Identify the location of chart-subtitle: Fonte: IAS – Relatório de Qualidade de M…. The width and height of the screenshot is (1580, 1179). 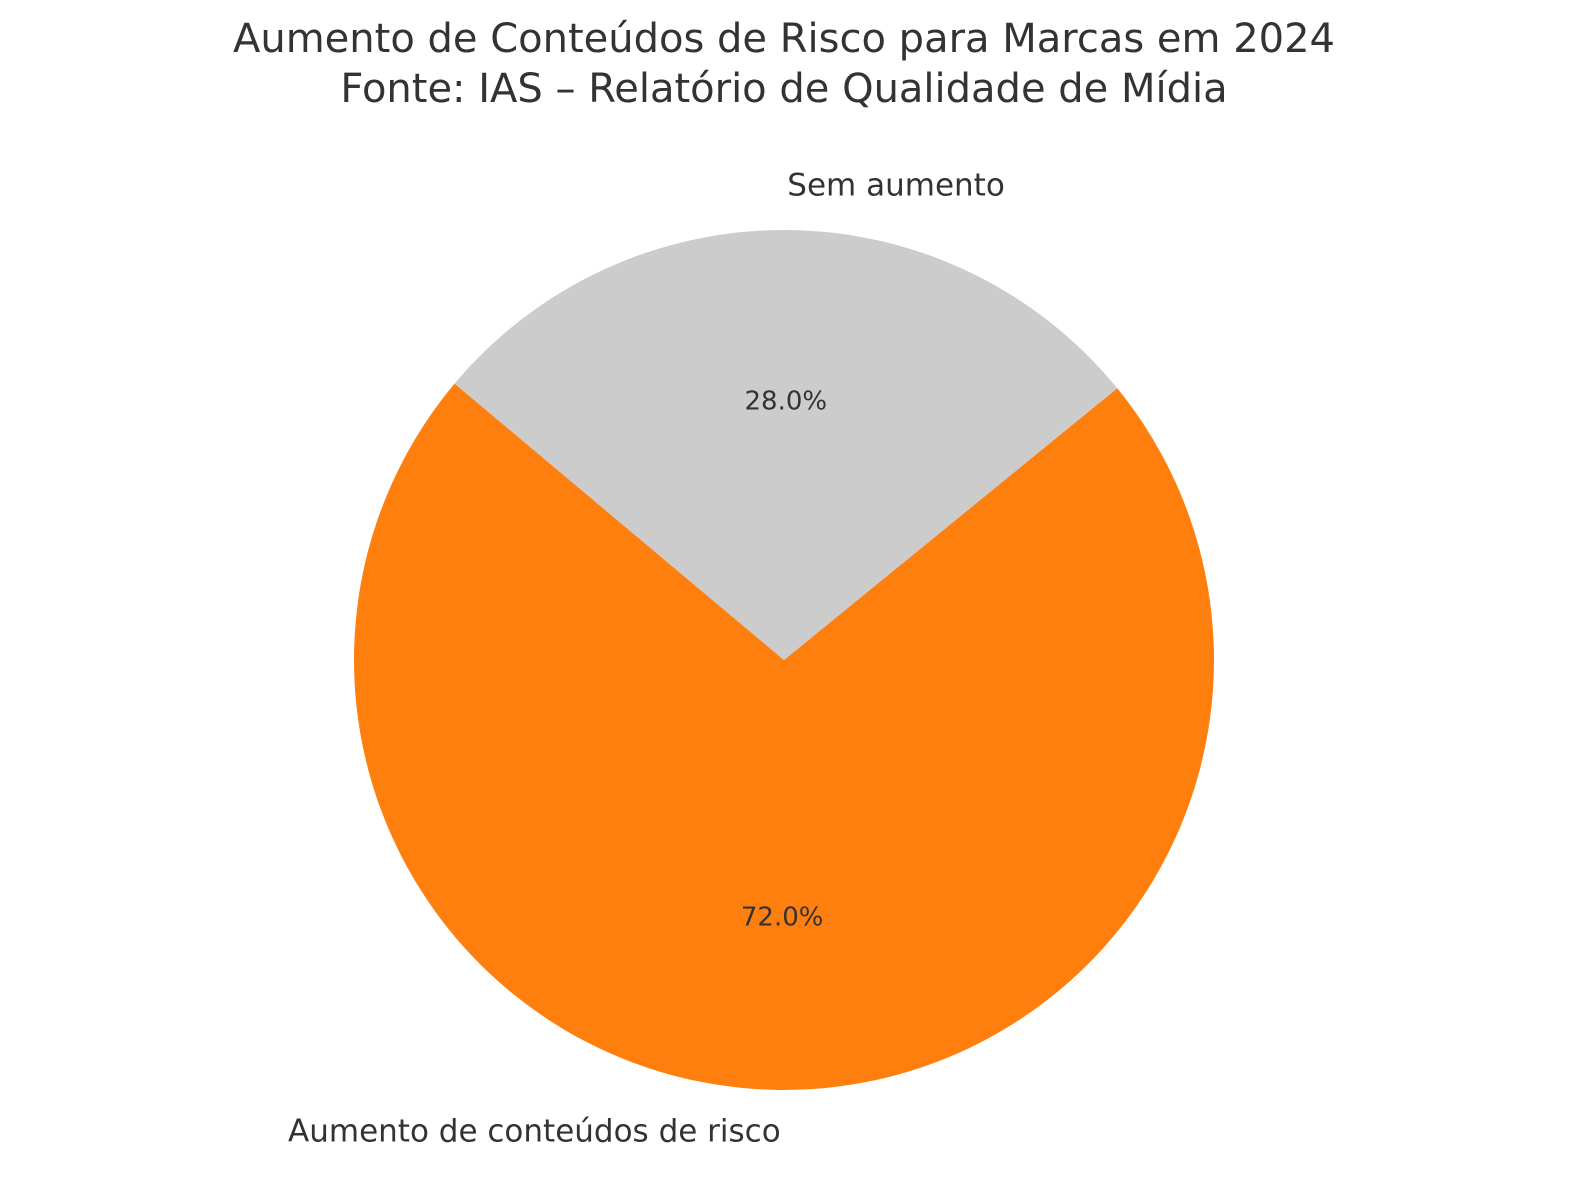
(783, 89).